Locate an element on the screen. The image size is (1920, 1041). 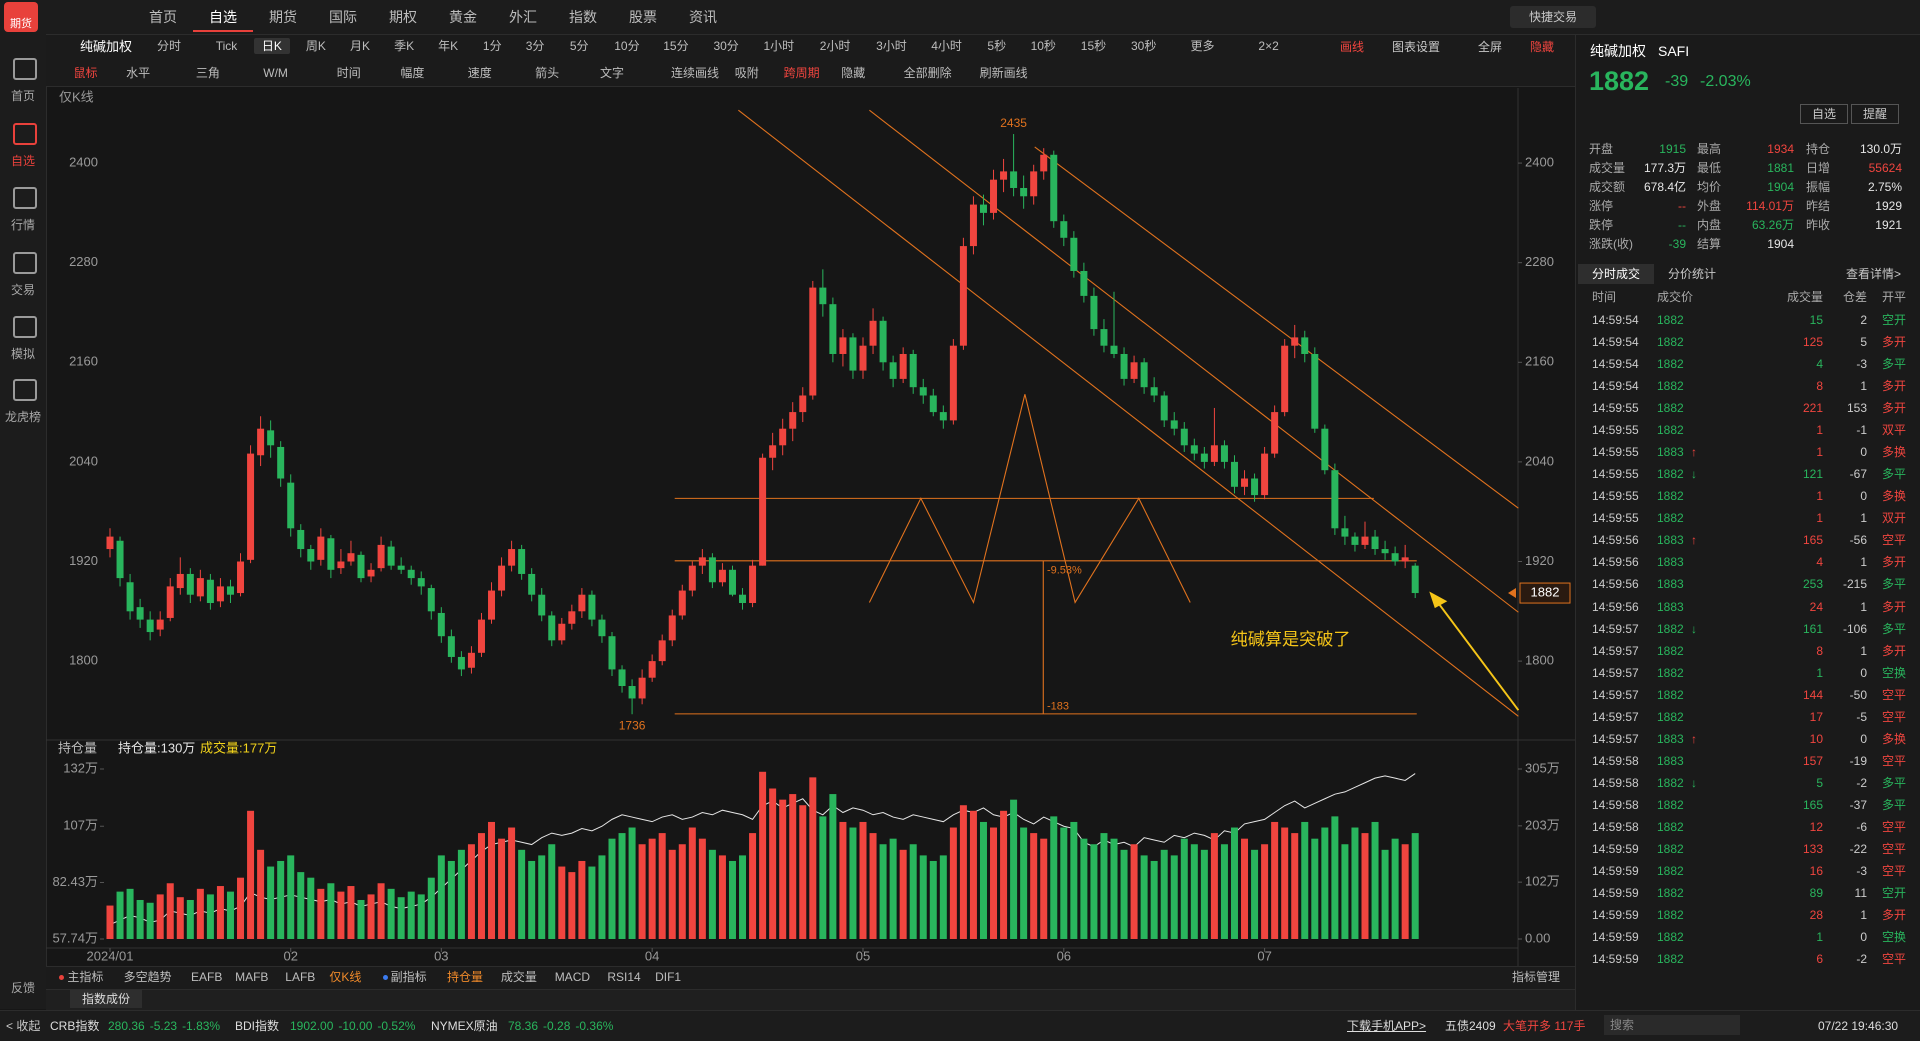
search: 搜索 is located at coordinates (1672, 1025).